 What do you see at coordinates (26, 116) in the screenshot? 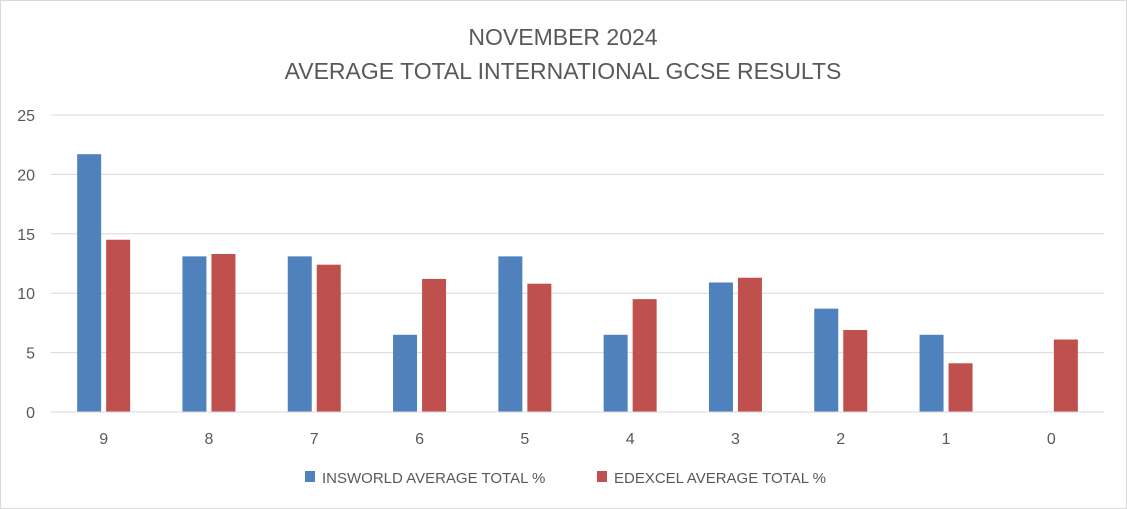
I see `y-tick-label: 25` at bounding box center [26, 116].